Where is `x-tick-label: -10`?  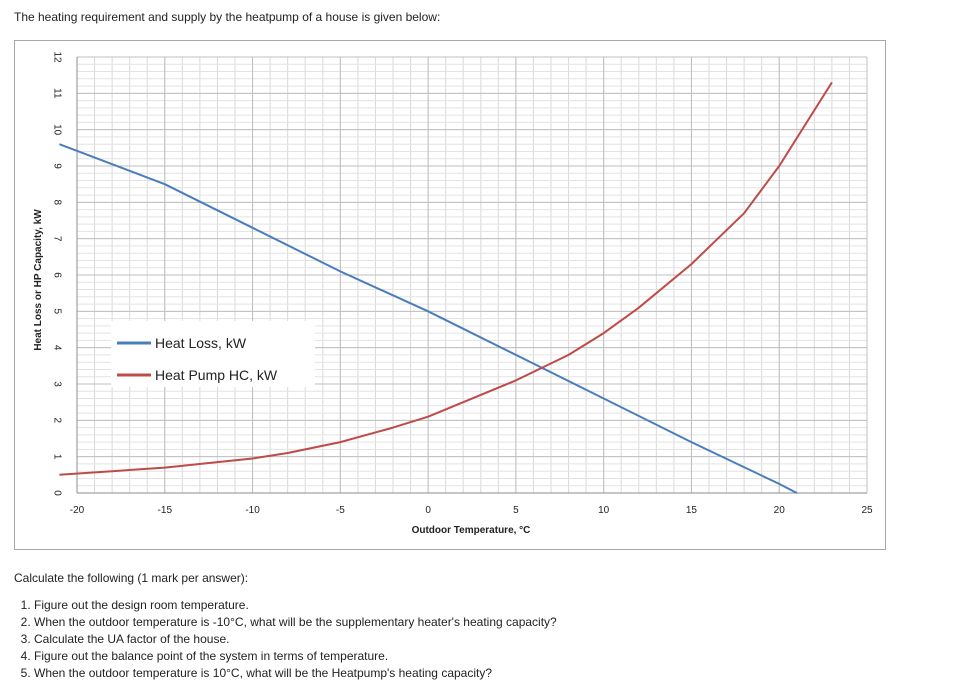 x-tick-label: -10 is located at coordinates (252, 510).